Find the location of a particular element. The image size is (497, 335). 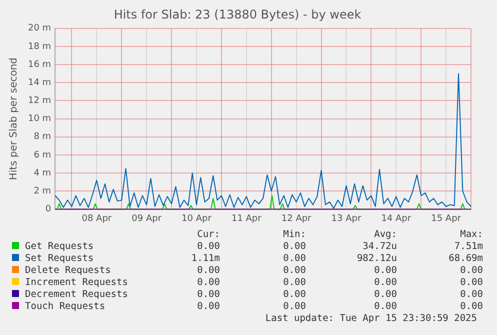

y-tick-label: 10 m is located at coordinates (40, 119).